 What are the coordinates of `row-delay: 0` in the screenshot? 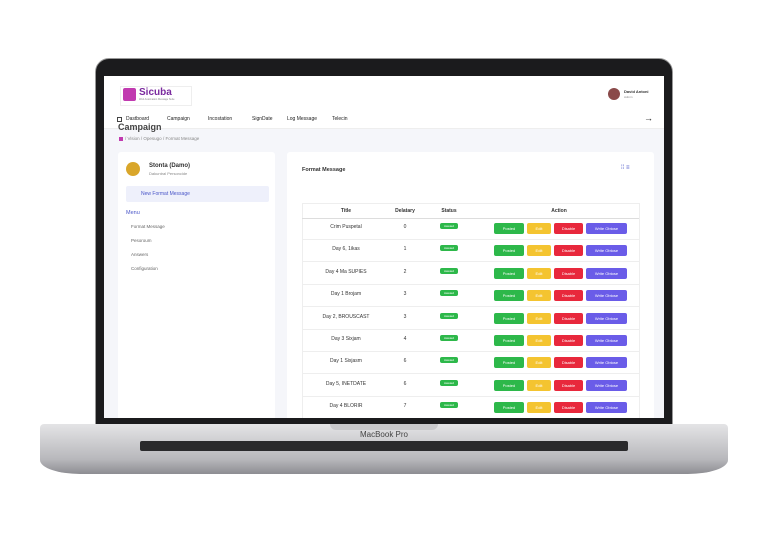 It's located at (405, 227).